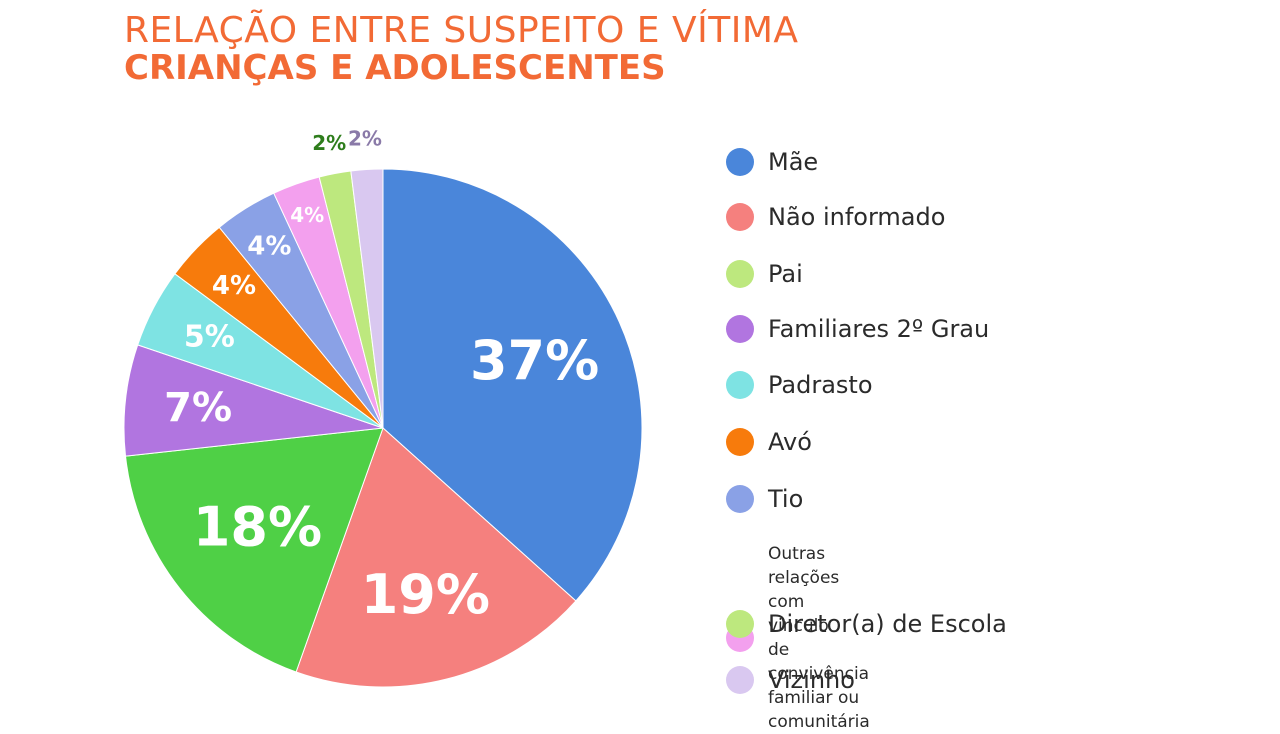 Image resolution: width=1280 pixels, height=734 pixels. What do you see at coordinates (786, 499) in the screenshot?
I see `legend-label: Tio` at bounding box center [786, 499].